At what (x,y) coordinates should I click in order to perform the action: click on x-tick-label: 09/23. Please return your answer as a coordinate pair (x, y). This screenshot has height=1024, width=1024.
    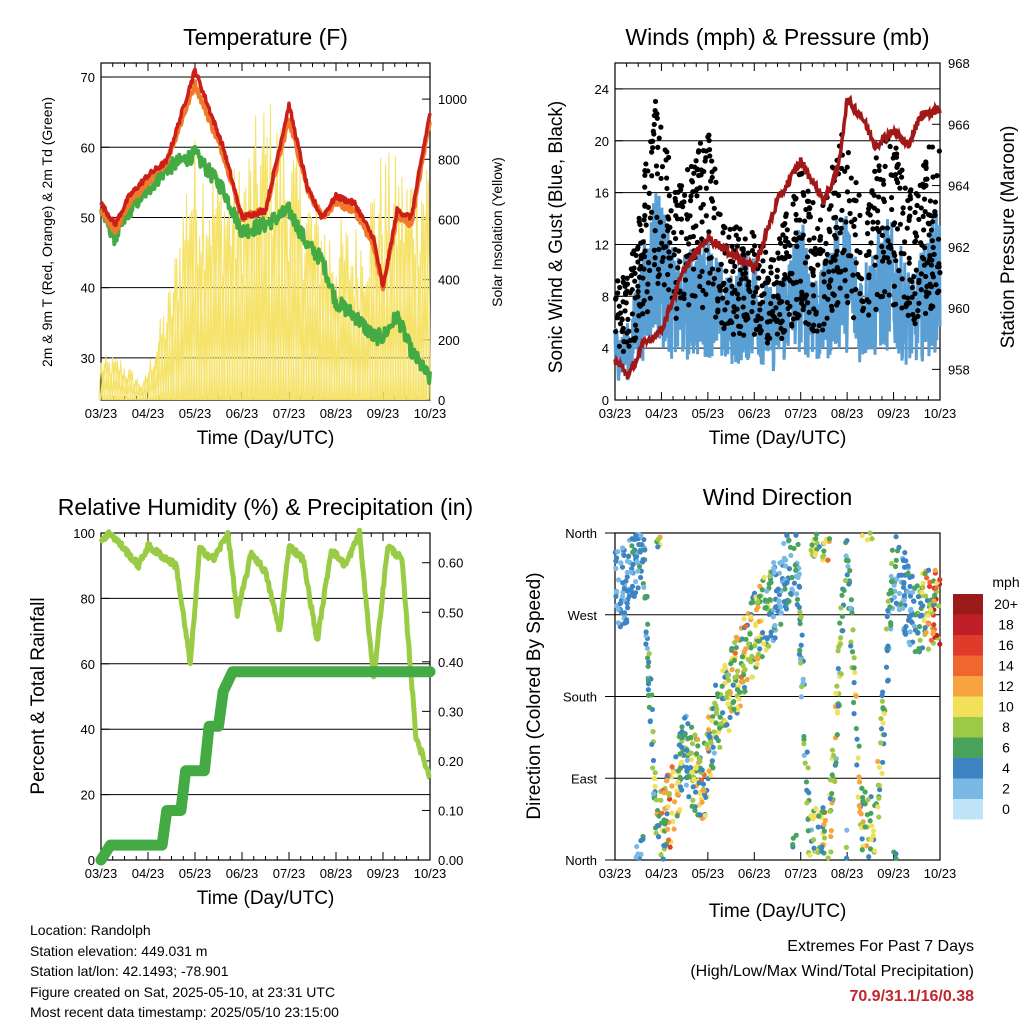
    Looking at the image, I should click on (893, 873).